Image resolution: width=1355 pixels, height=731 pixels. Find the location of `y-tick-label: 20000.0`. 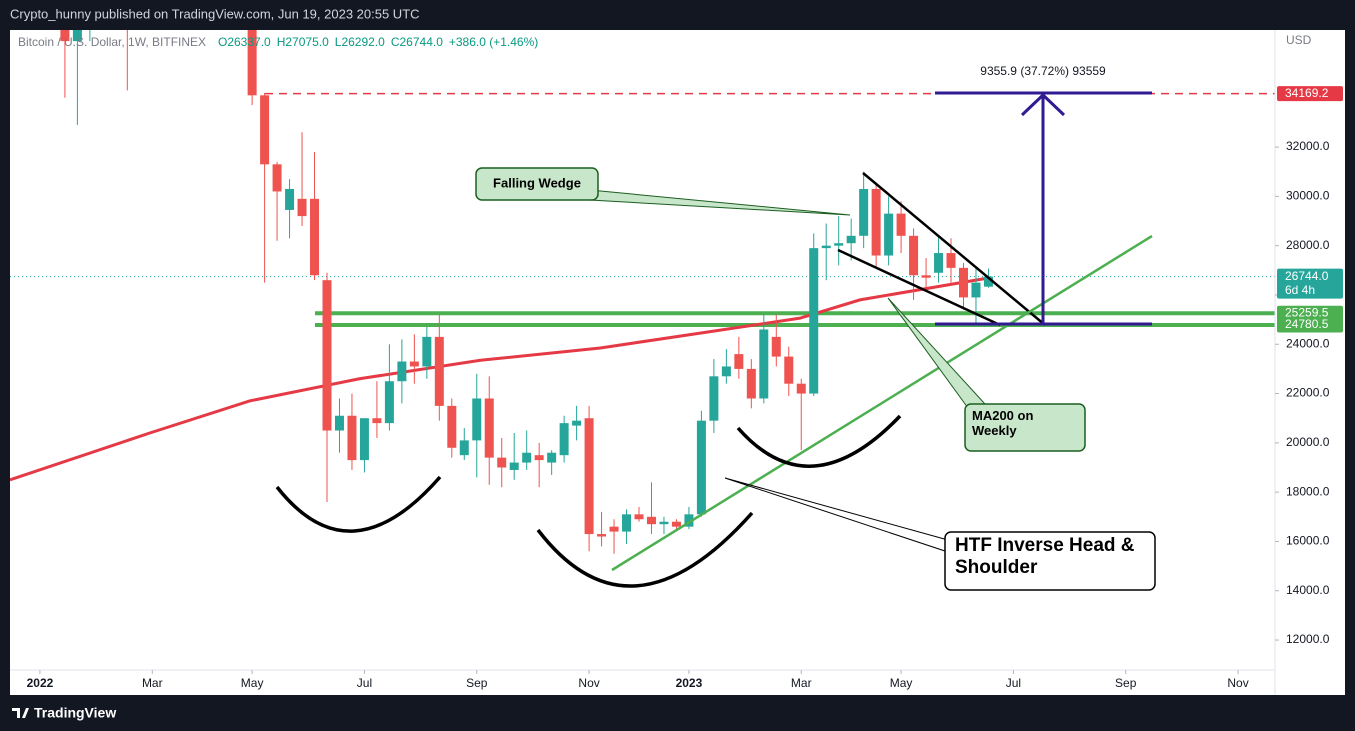

y-tick-label: 20000.0 is located at coordinates (1308, 442).